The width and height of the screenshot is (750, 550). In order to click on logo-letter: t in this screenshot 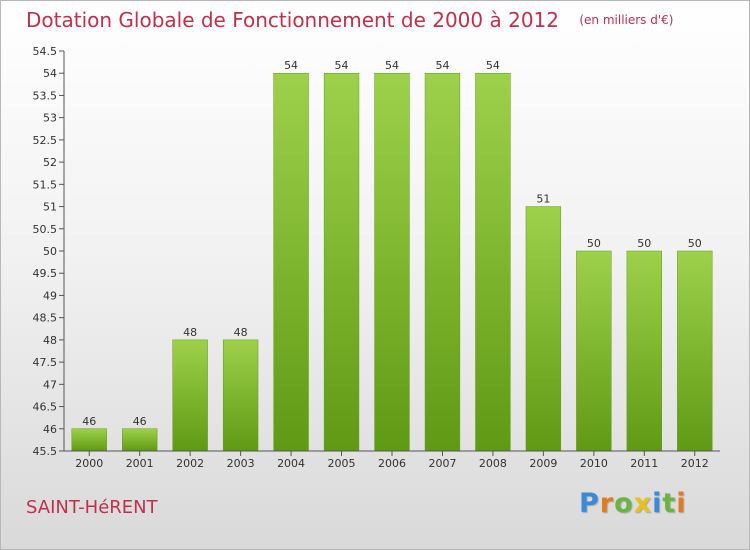, I will do `click(669, 503)`.